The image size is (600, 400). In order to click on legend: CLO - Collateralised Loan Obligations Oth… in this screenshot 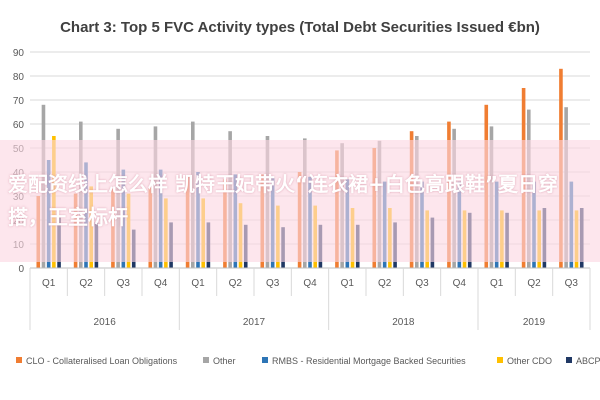, I will do `click(308, 361)`.